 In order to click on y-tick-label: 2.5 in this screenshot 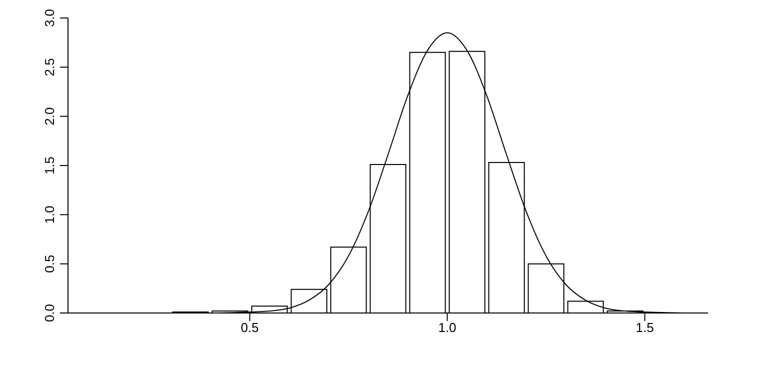, I will do `click(49, 67)`.